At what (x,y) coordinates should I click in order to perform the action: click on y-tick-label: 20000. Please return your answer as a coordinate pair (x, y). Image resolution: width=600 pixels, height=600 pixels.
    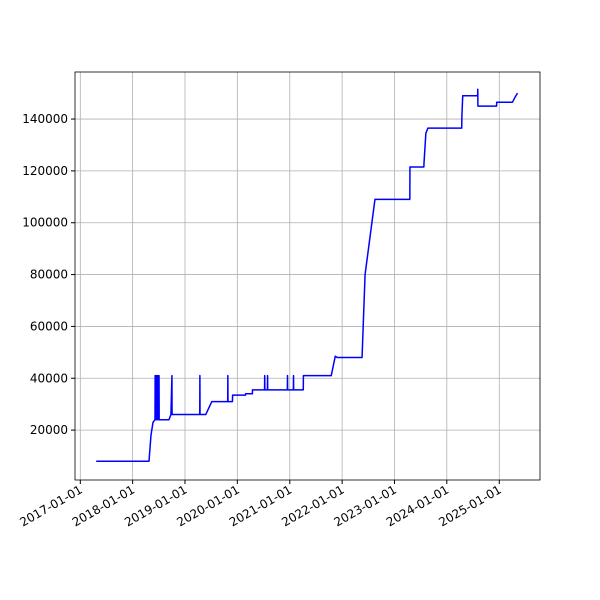
    Looking at the image, I should click on (49, 430).